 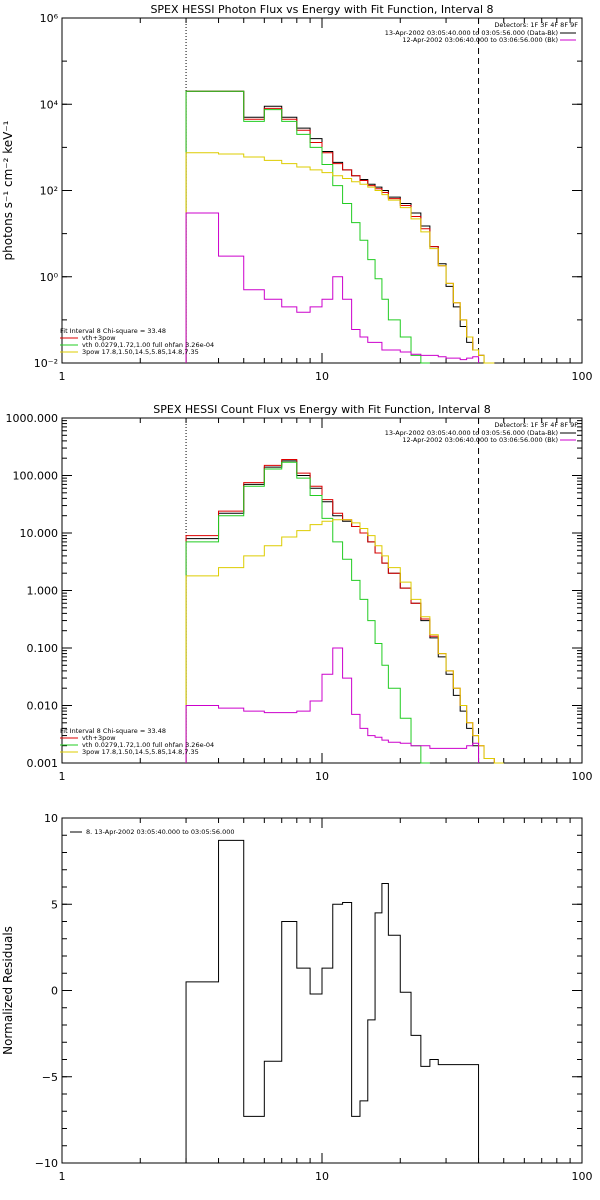 What do you see at coordinates (43, 648) in the screenshot?
I see `y-tick-label: 0.100` at bounding box center [43, 648].